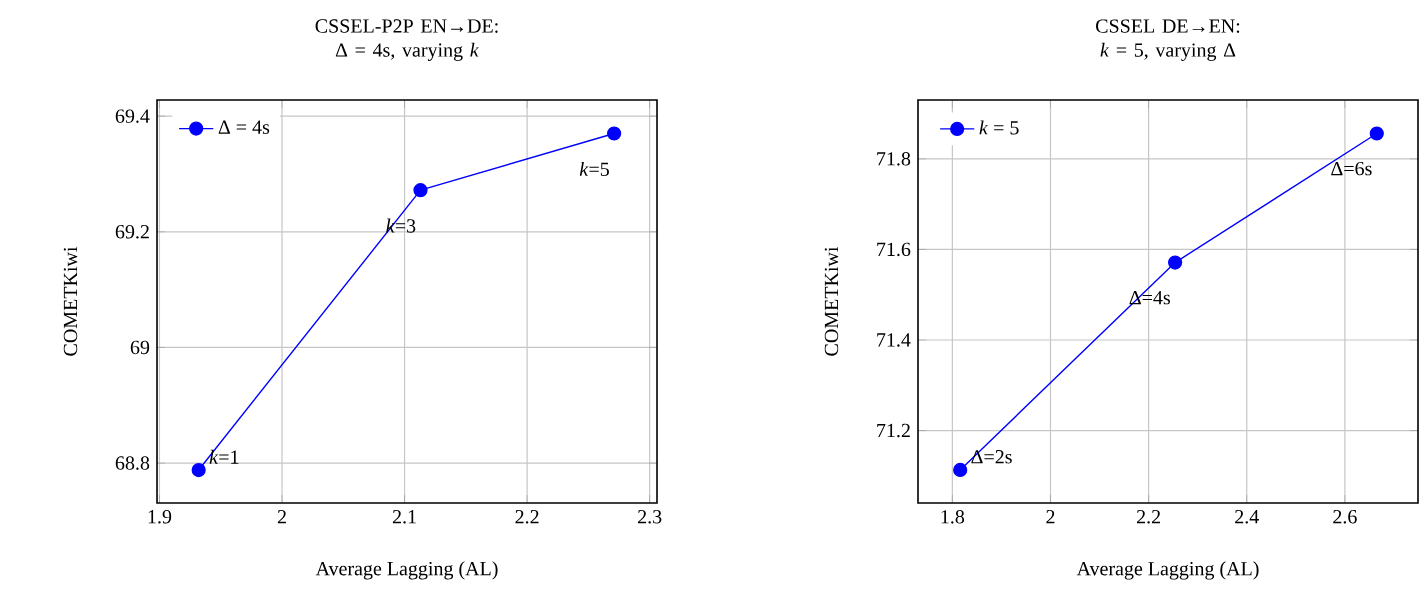 This screenshot has width=1420, height=610. Describe the element at coordinates (406, 26) in the screenshot. I see `chart-title: CSSEL-P2P EN→DE:` at that location.